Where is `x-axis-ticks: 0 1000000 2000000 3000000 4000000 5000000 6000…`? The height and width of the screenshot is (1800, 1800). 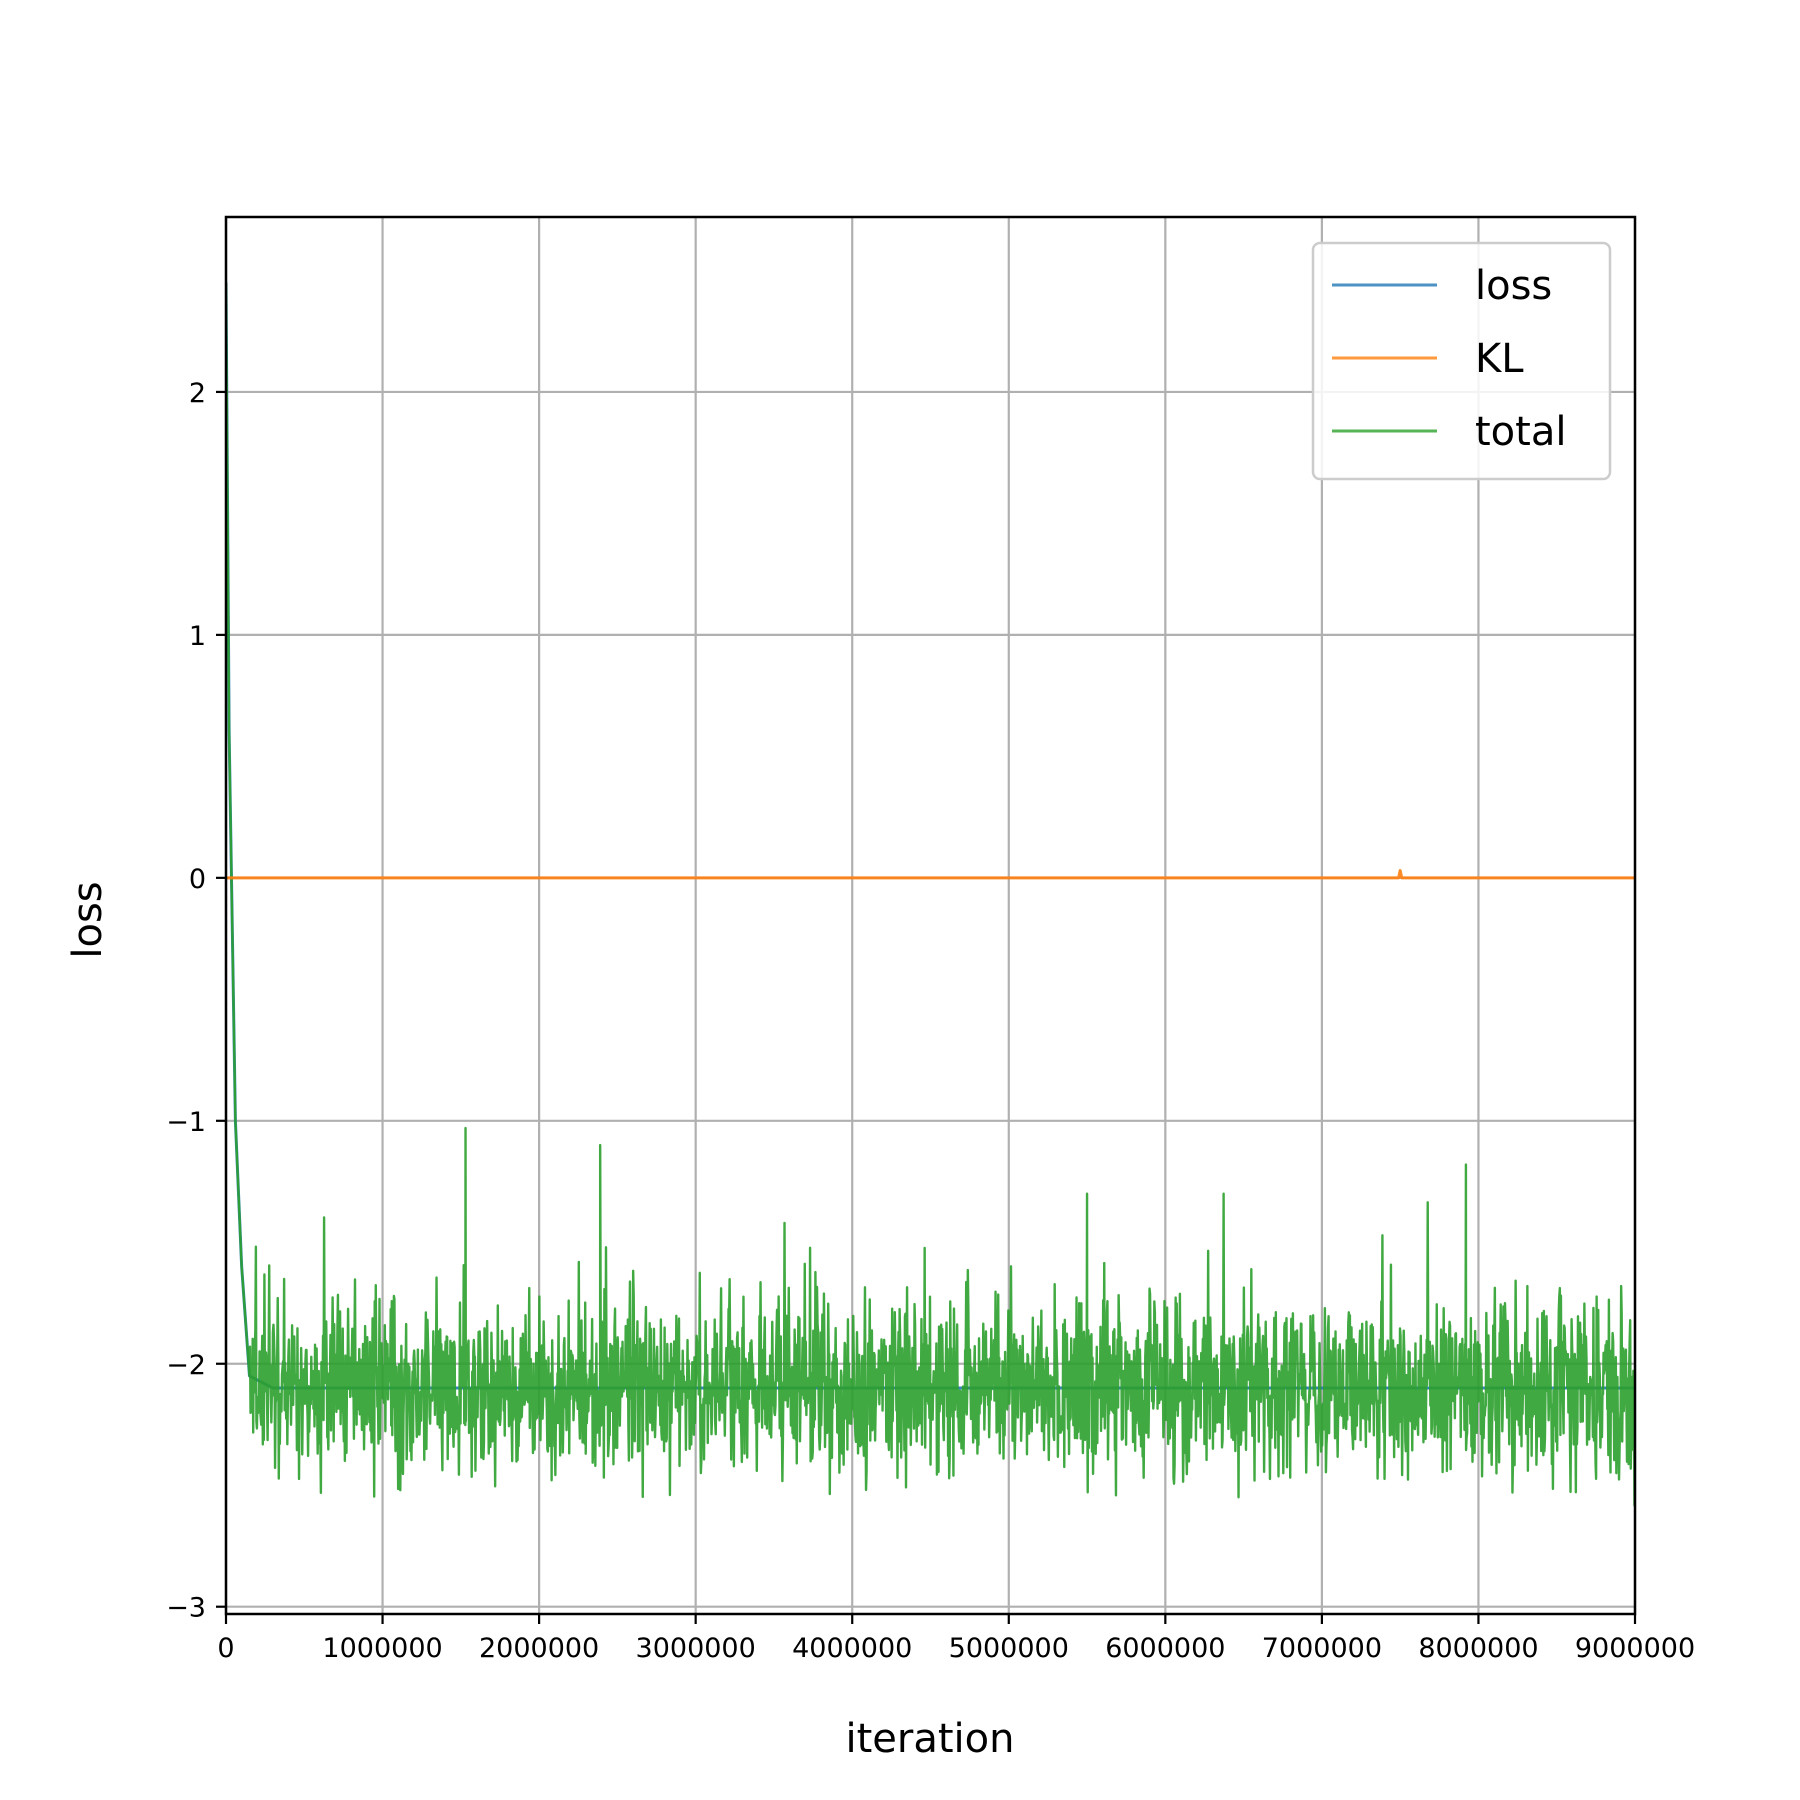
x-axis-ticks: 0 1000000 2000000 3000000 4000000 5000000 6000… is located at coordinates (956, 1639).